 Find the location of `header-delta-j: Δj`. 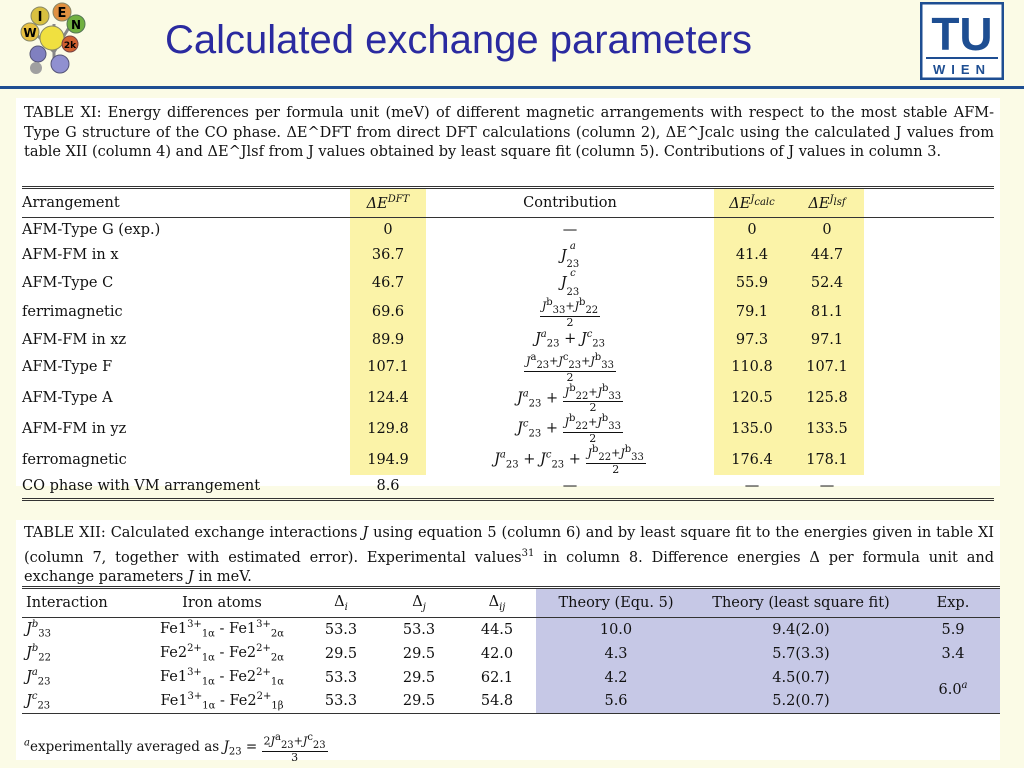

header-delta-j: Δj is located at coordinates (419, 603).